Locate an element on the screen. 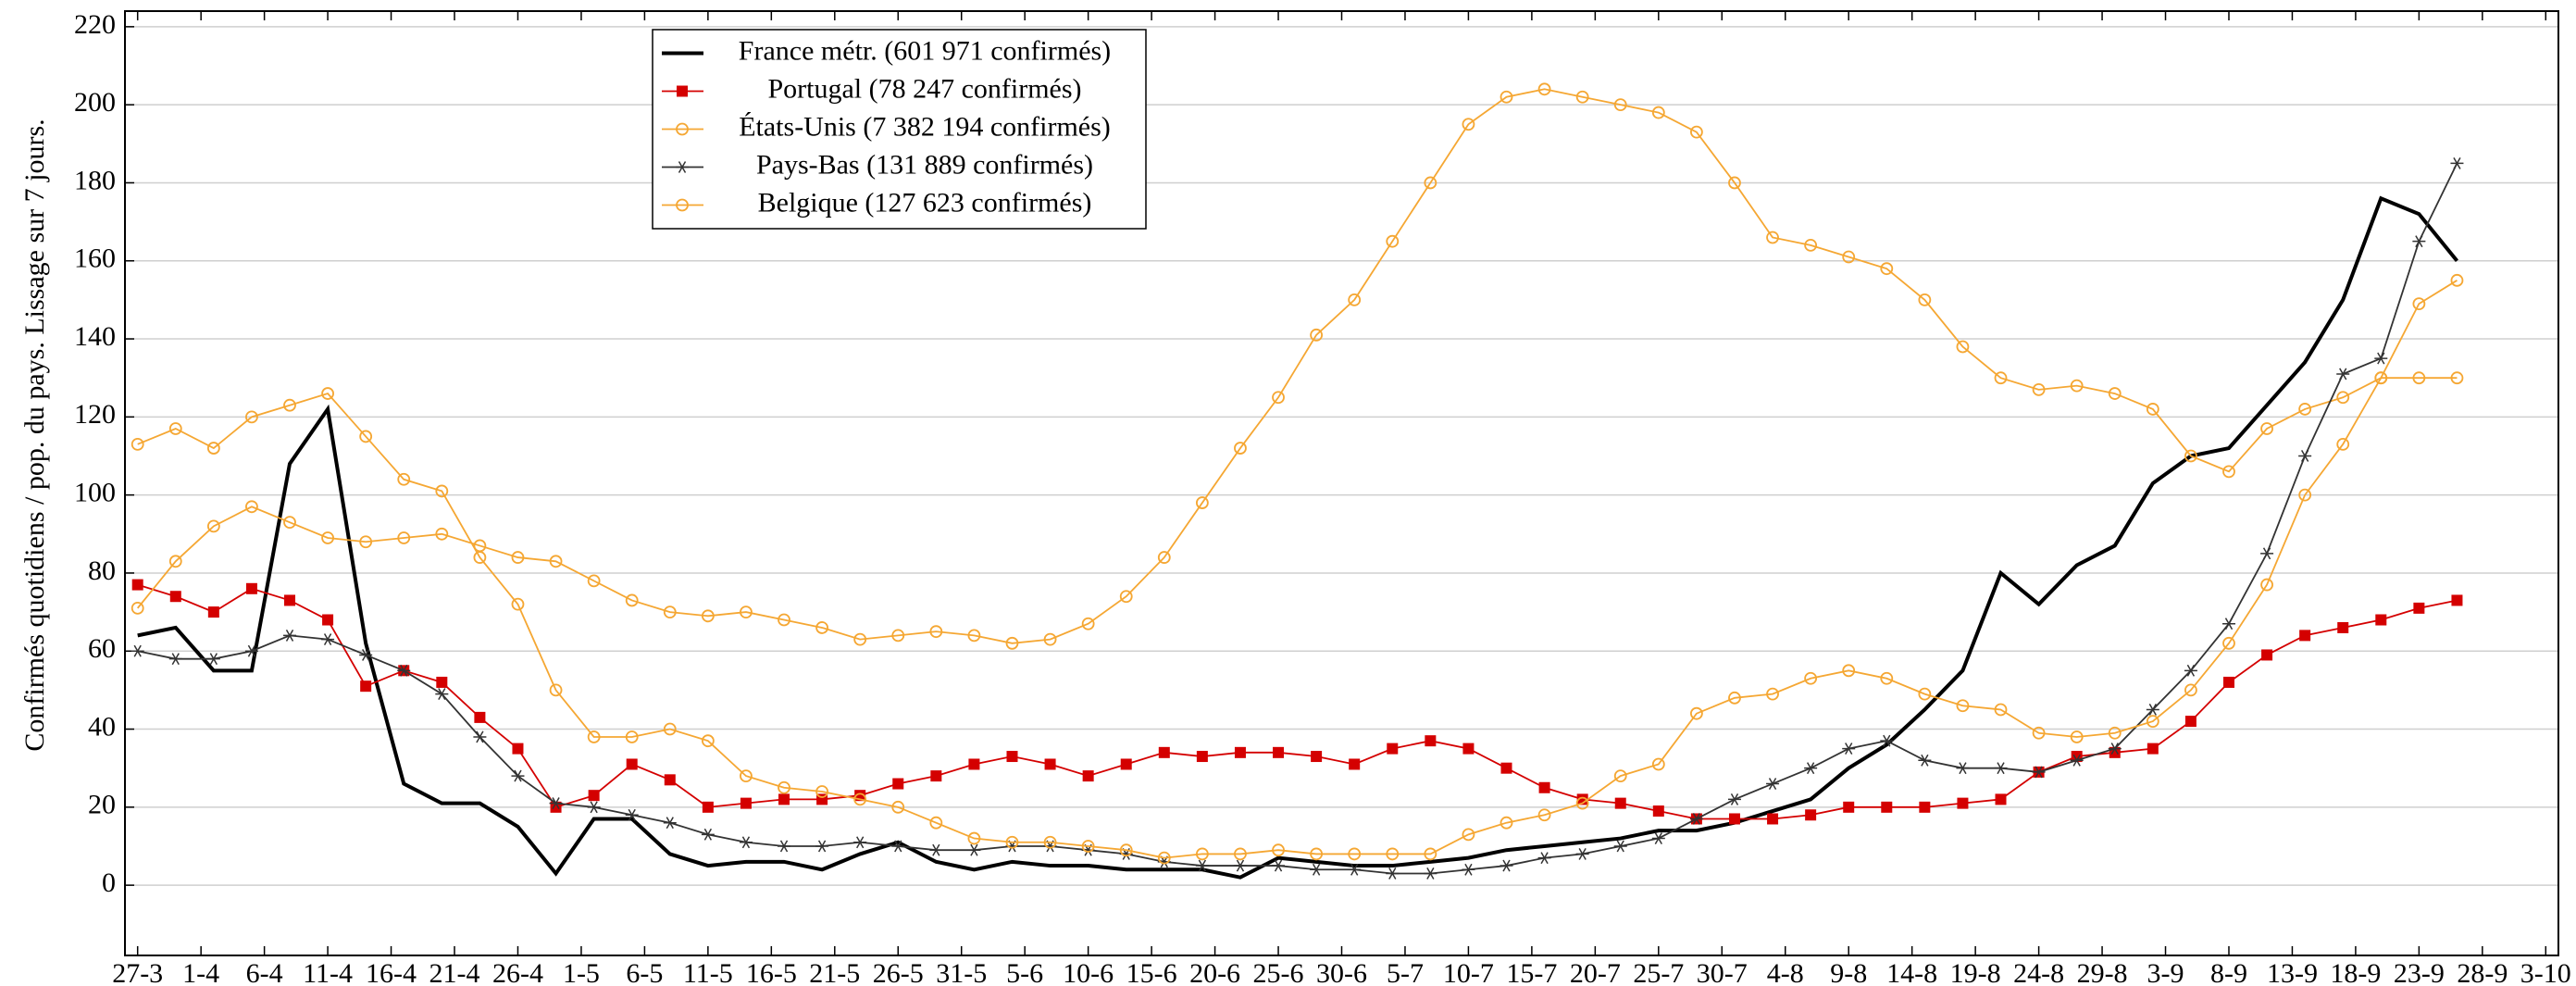 This screenshot has width=2576, height=986. x-tick-label: 9-8 is located at coordinates (1848, 972).